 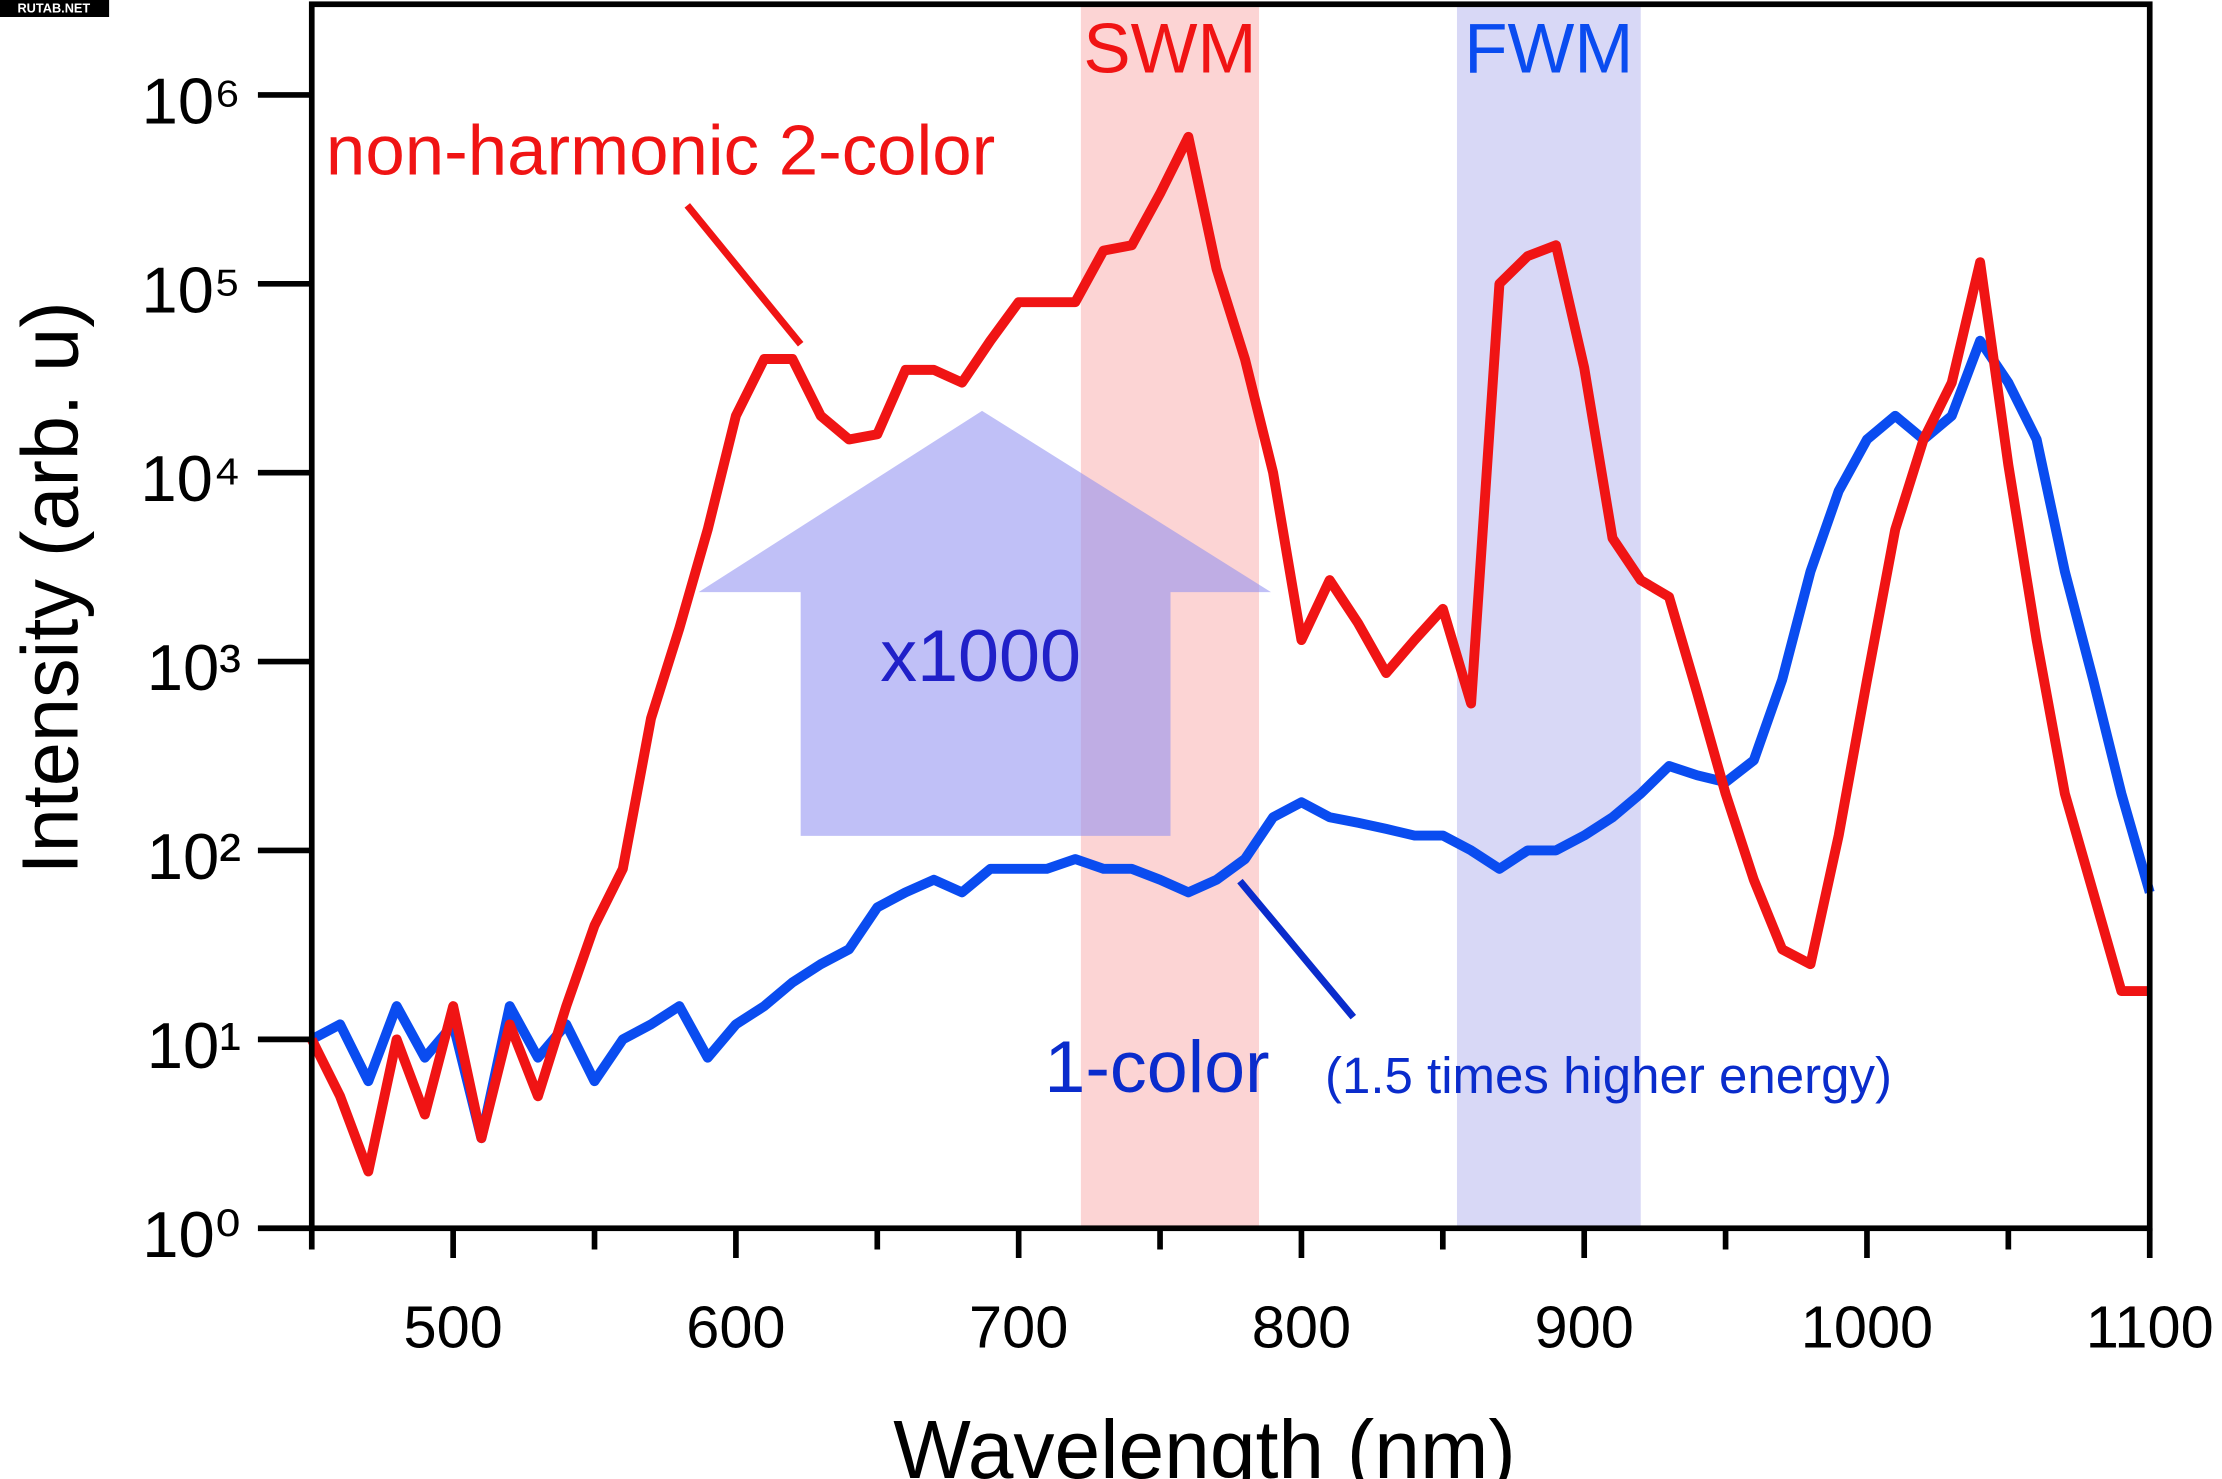 What do you see at coordinates (1156, 1066) in the screenshot?
I see `series-label: 1-color` at bounding box center [1156, 1066].